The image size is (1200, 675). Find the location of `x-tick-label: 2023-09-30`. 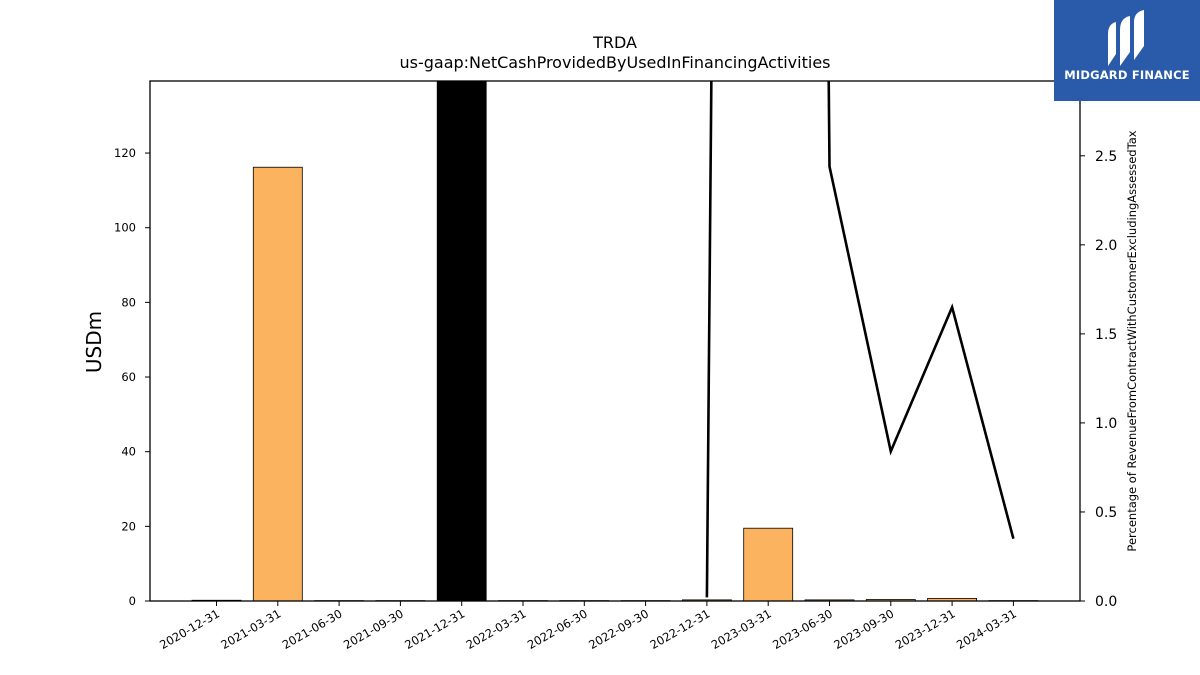

x-tick-label: 2023-09-30 is located at coordinates (863, 629).